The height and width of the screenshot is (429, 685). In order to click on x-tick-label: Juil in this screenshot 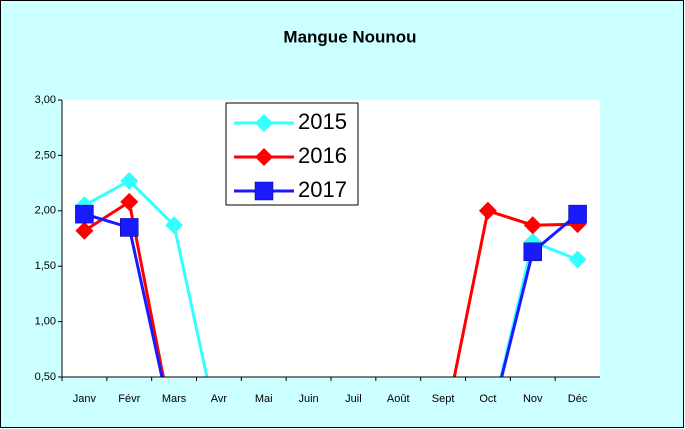, I will do `click(353, 399)`.